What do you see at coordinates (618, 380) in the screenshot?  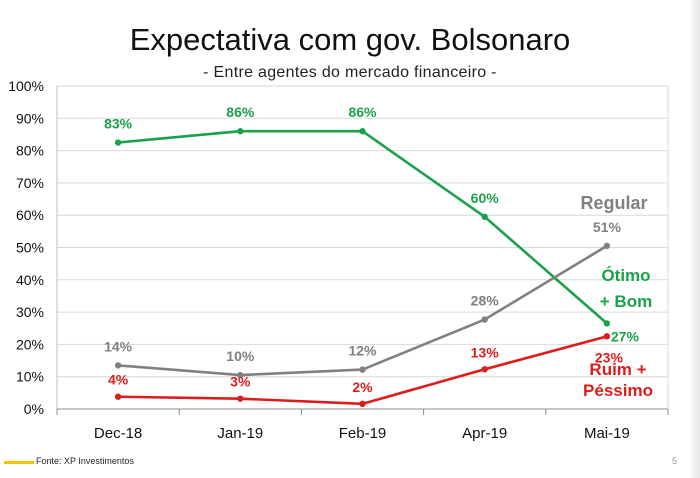 I see `series-name-label: Ruim + Péssimo` at bounding box center [618, 380].